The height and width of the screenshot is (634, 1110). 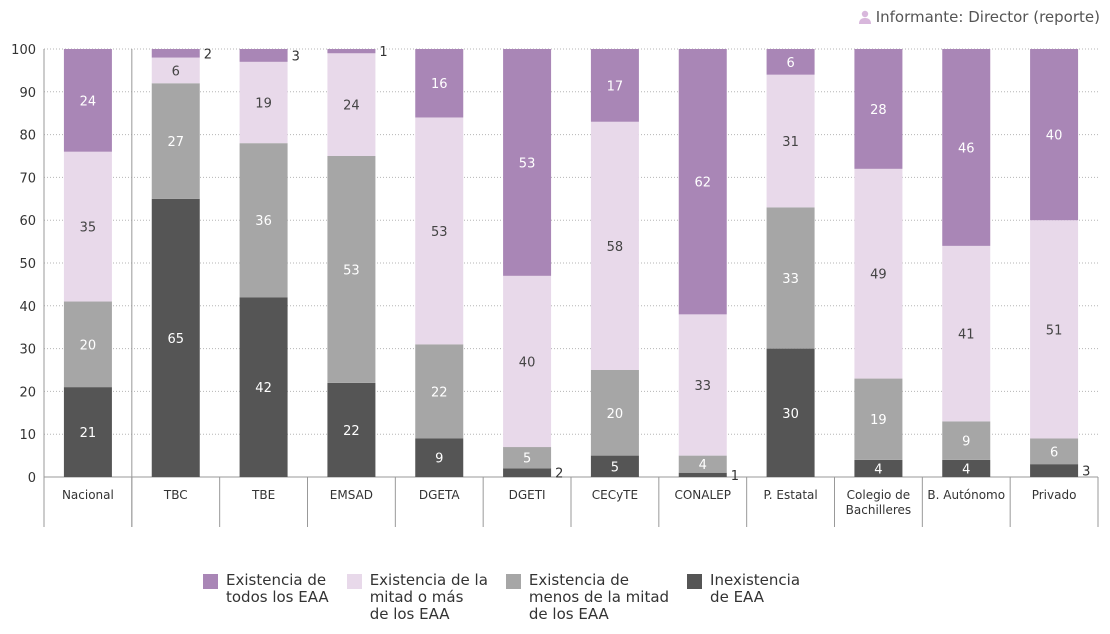 I want to click on y-tick-label: 90, so click(x=27, y=93).